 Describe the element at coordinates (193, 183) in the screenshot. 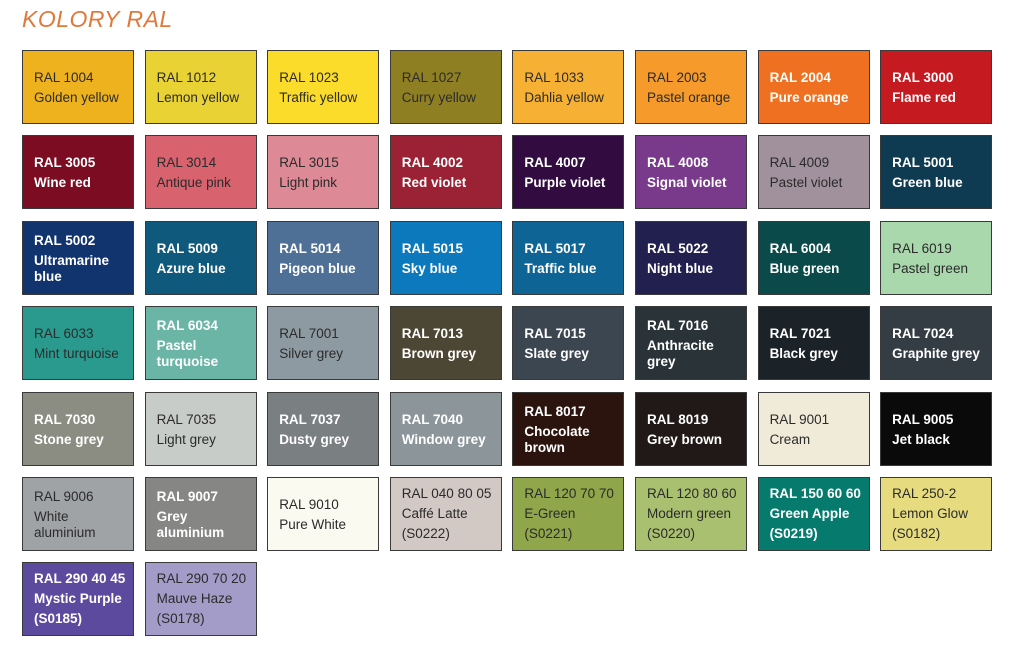

I see `swatch-name: Antique pink` at that location.